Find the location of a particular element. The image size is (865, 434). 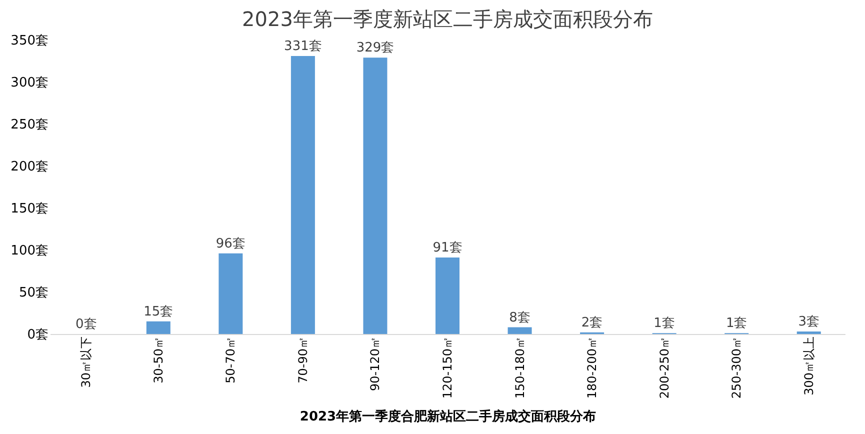

data-label: 96套 is located at coordinates (231, 244).